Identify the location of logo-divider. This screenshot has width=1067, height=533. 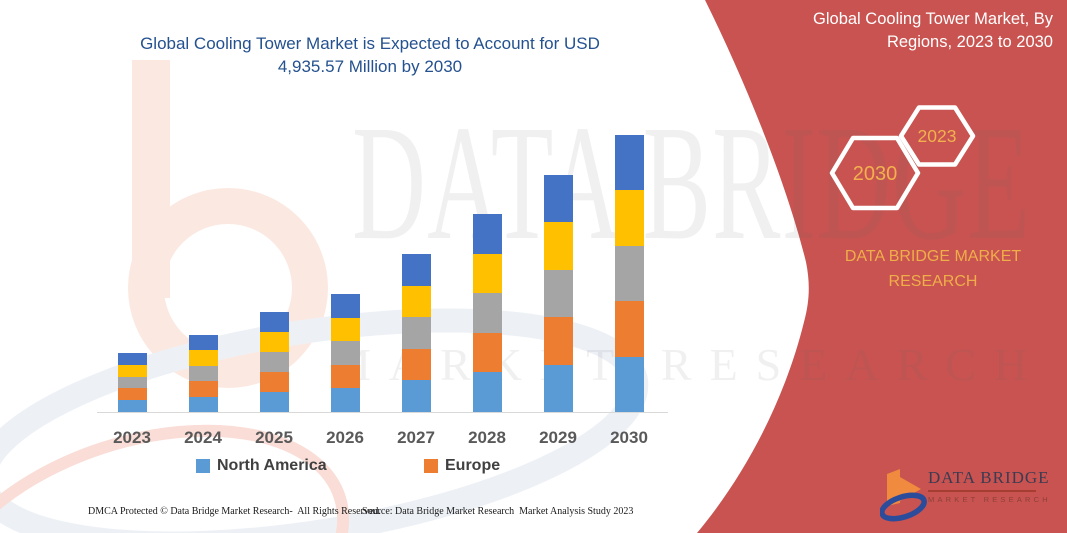
(982, 491).